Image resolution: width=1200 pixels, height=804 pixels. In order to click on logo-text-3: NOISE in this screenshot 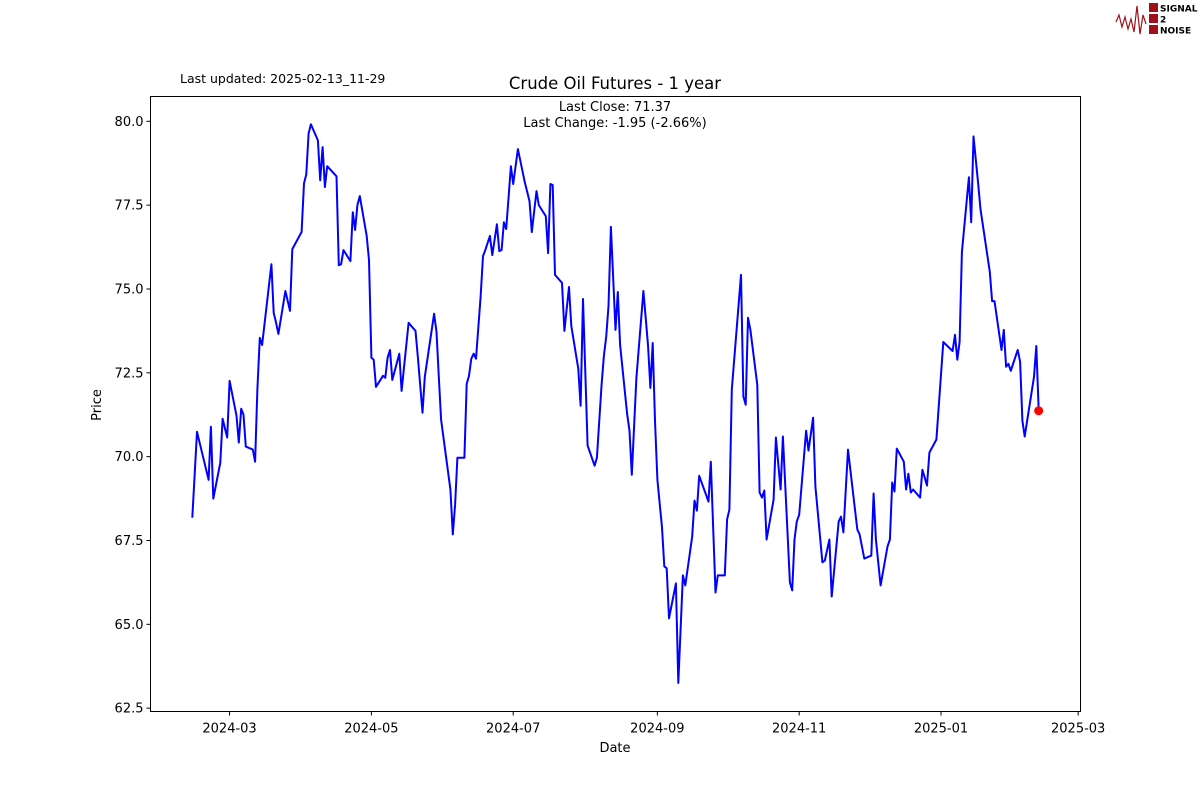, I will do `click(1175, 32)`.